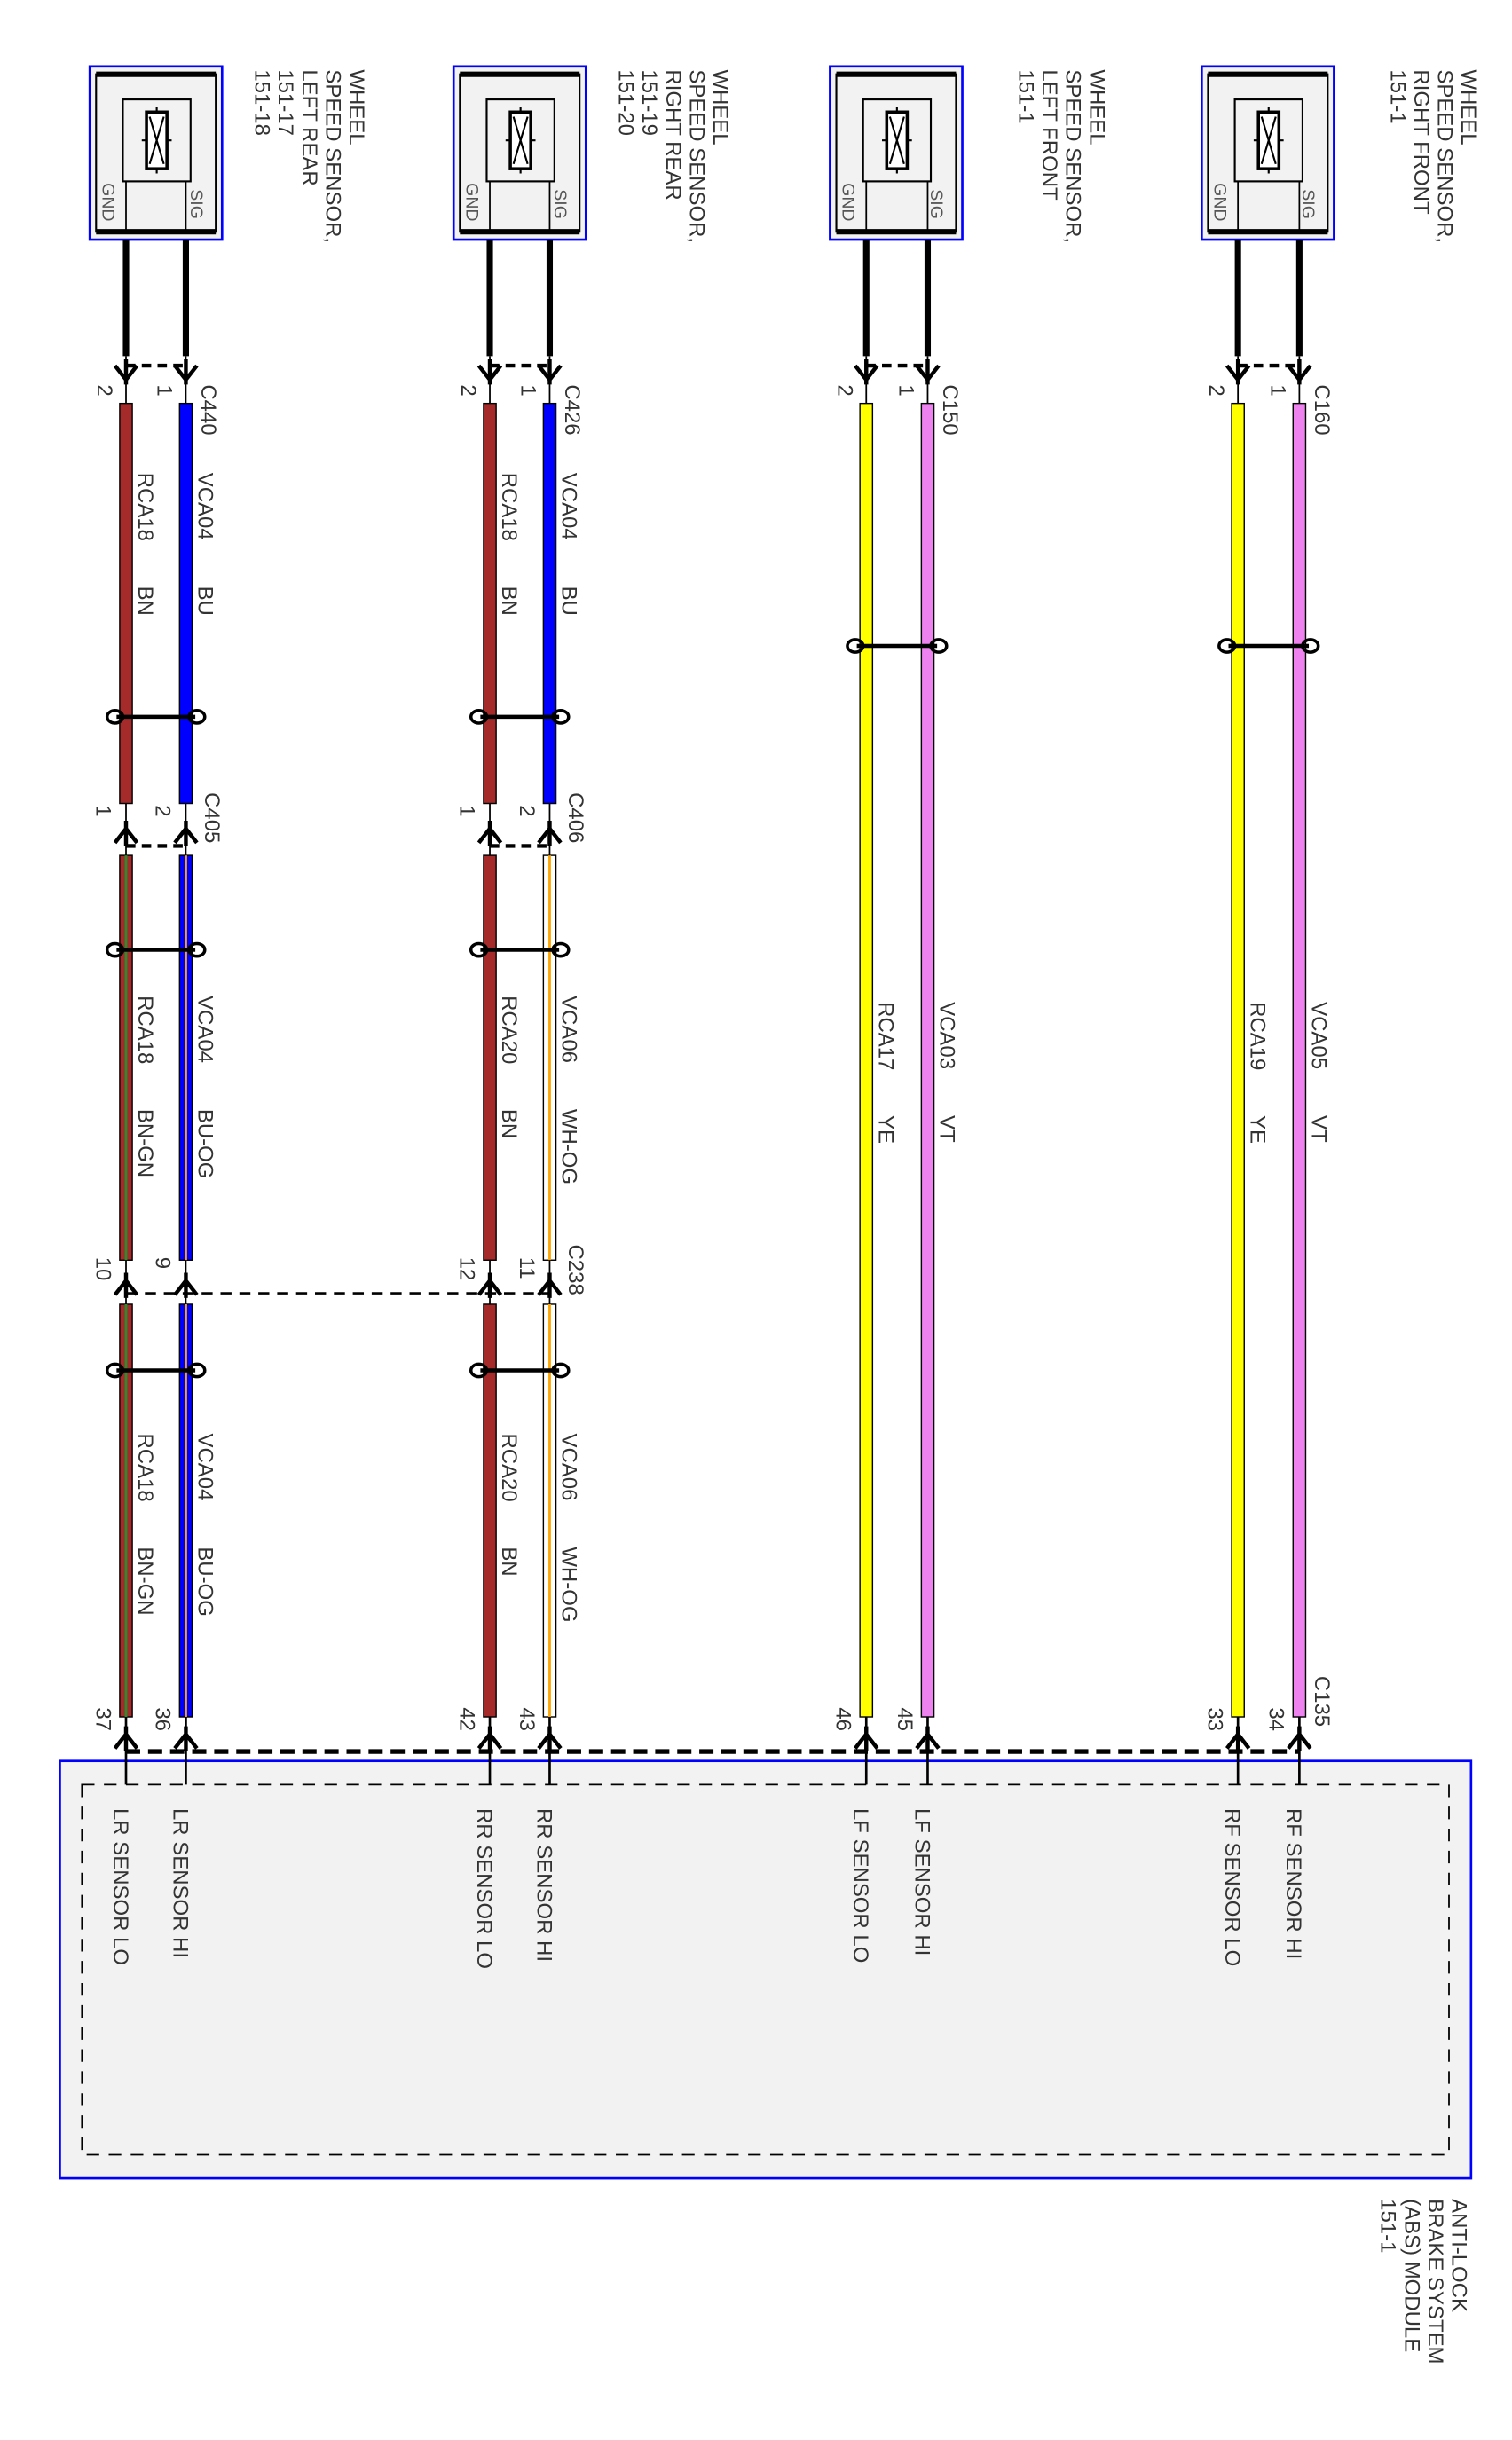 Image resolution: width=1512 pixels, height=2440 pixels. I want to click on gnd-pin-label: GND, so click(471, 202).